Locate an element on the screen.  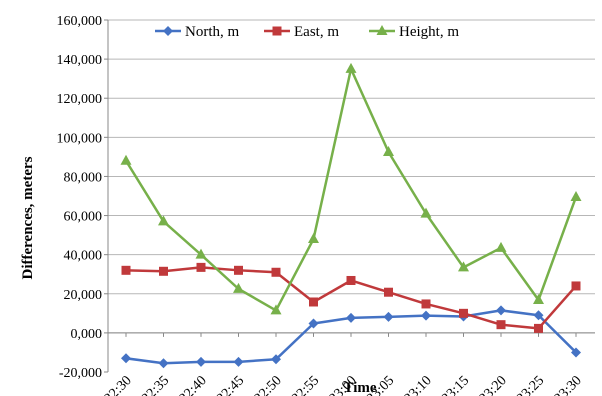
x-tick-label: 23:30 is located at coordinates (568, 384).